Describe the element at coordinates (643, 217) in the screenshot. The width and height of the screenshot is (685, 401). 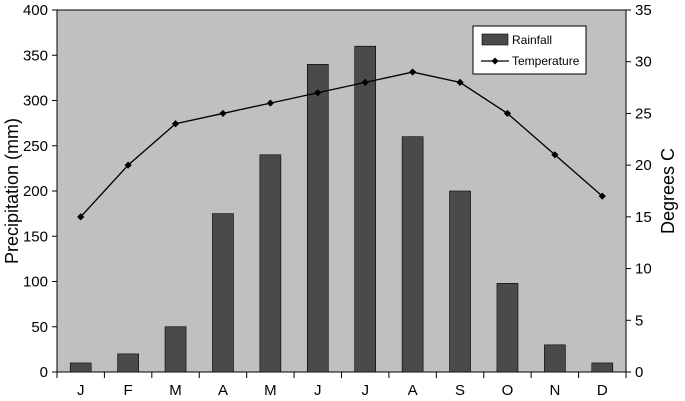
I see `y2-tick-label: 15` at that location.